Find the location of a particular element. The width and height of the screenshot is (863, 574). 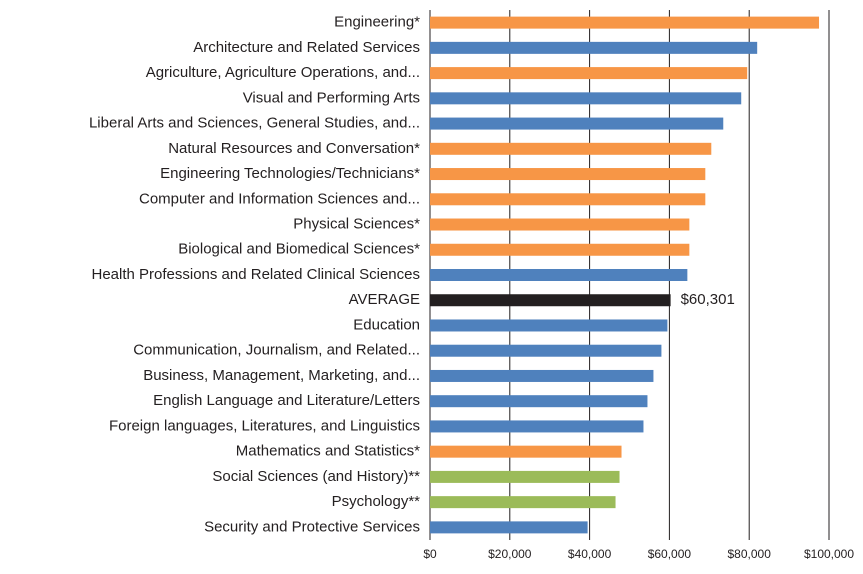

x-tick-label: $60,000 is located at coordinates (670, 554).